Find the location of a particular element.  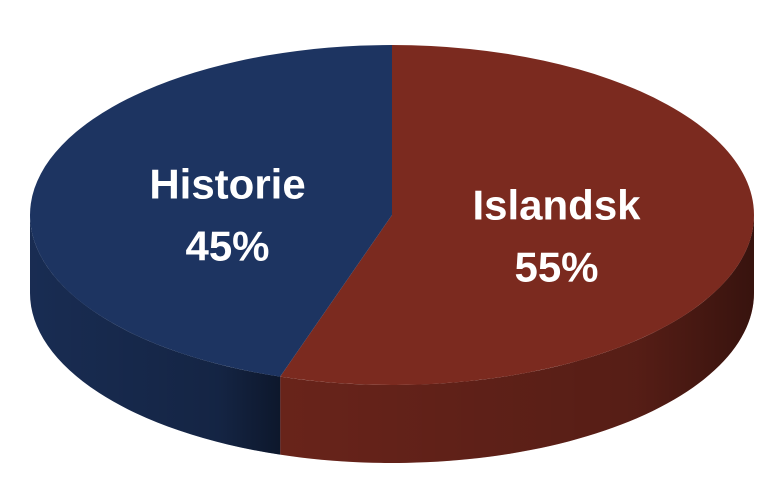

slice-value-islandsk: 55% is located at coordinates (556, 267).